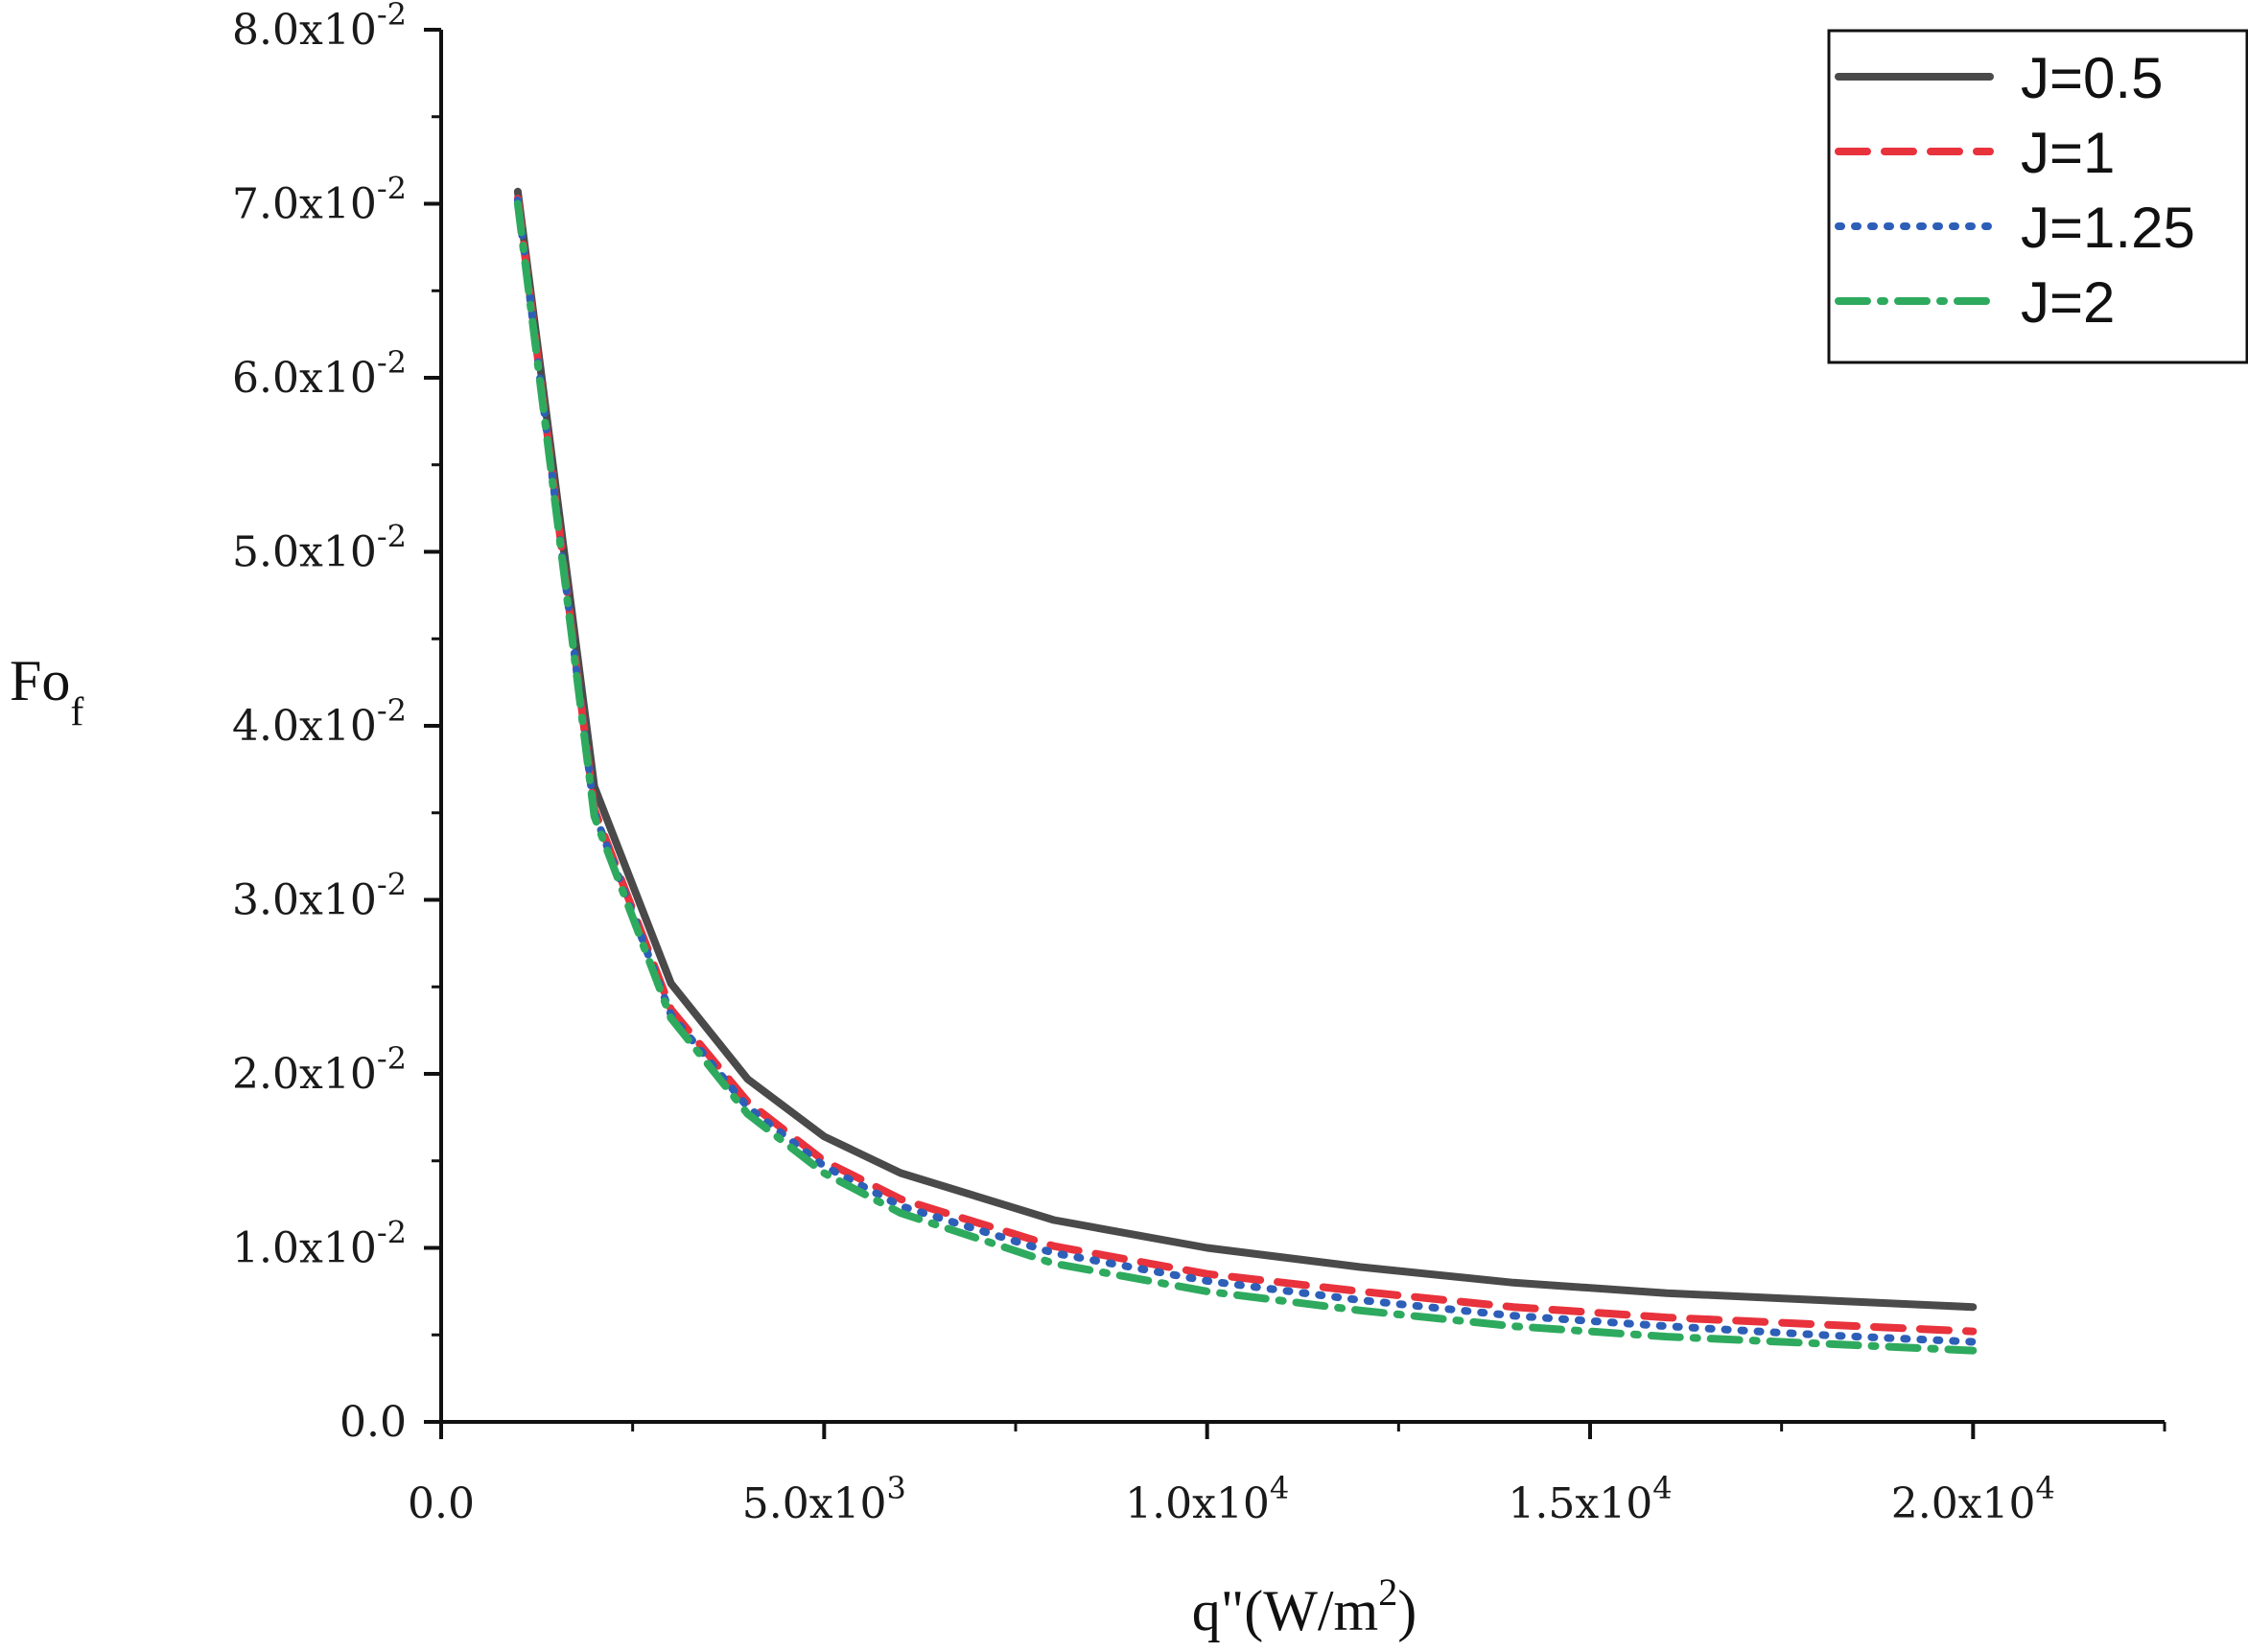 Image resolution: width=2248 pixels, height=1652 pixels. I want to click on y-tick-label: 6.0x10⁻², so click(319, 373).